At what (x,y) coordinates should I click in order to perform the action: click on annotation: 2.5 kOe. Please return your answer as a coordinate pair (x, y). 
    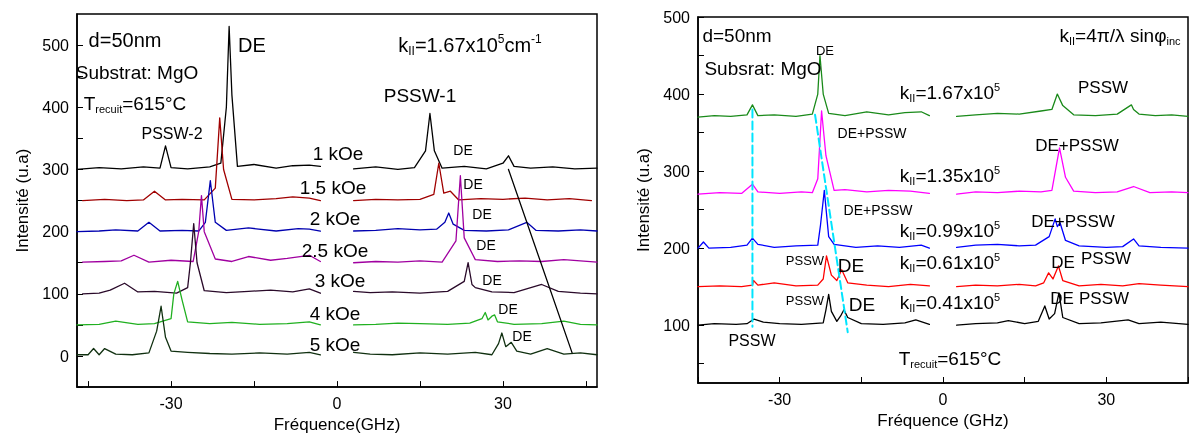
    Looking at the image, I should click on (335, 250).